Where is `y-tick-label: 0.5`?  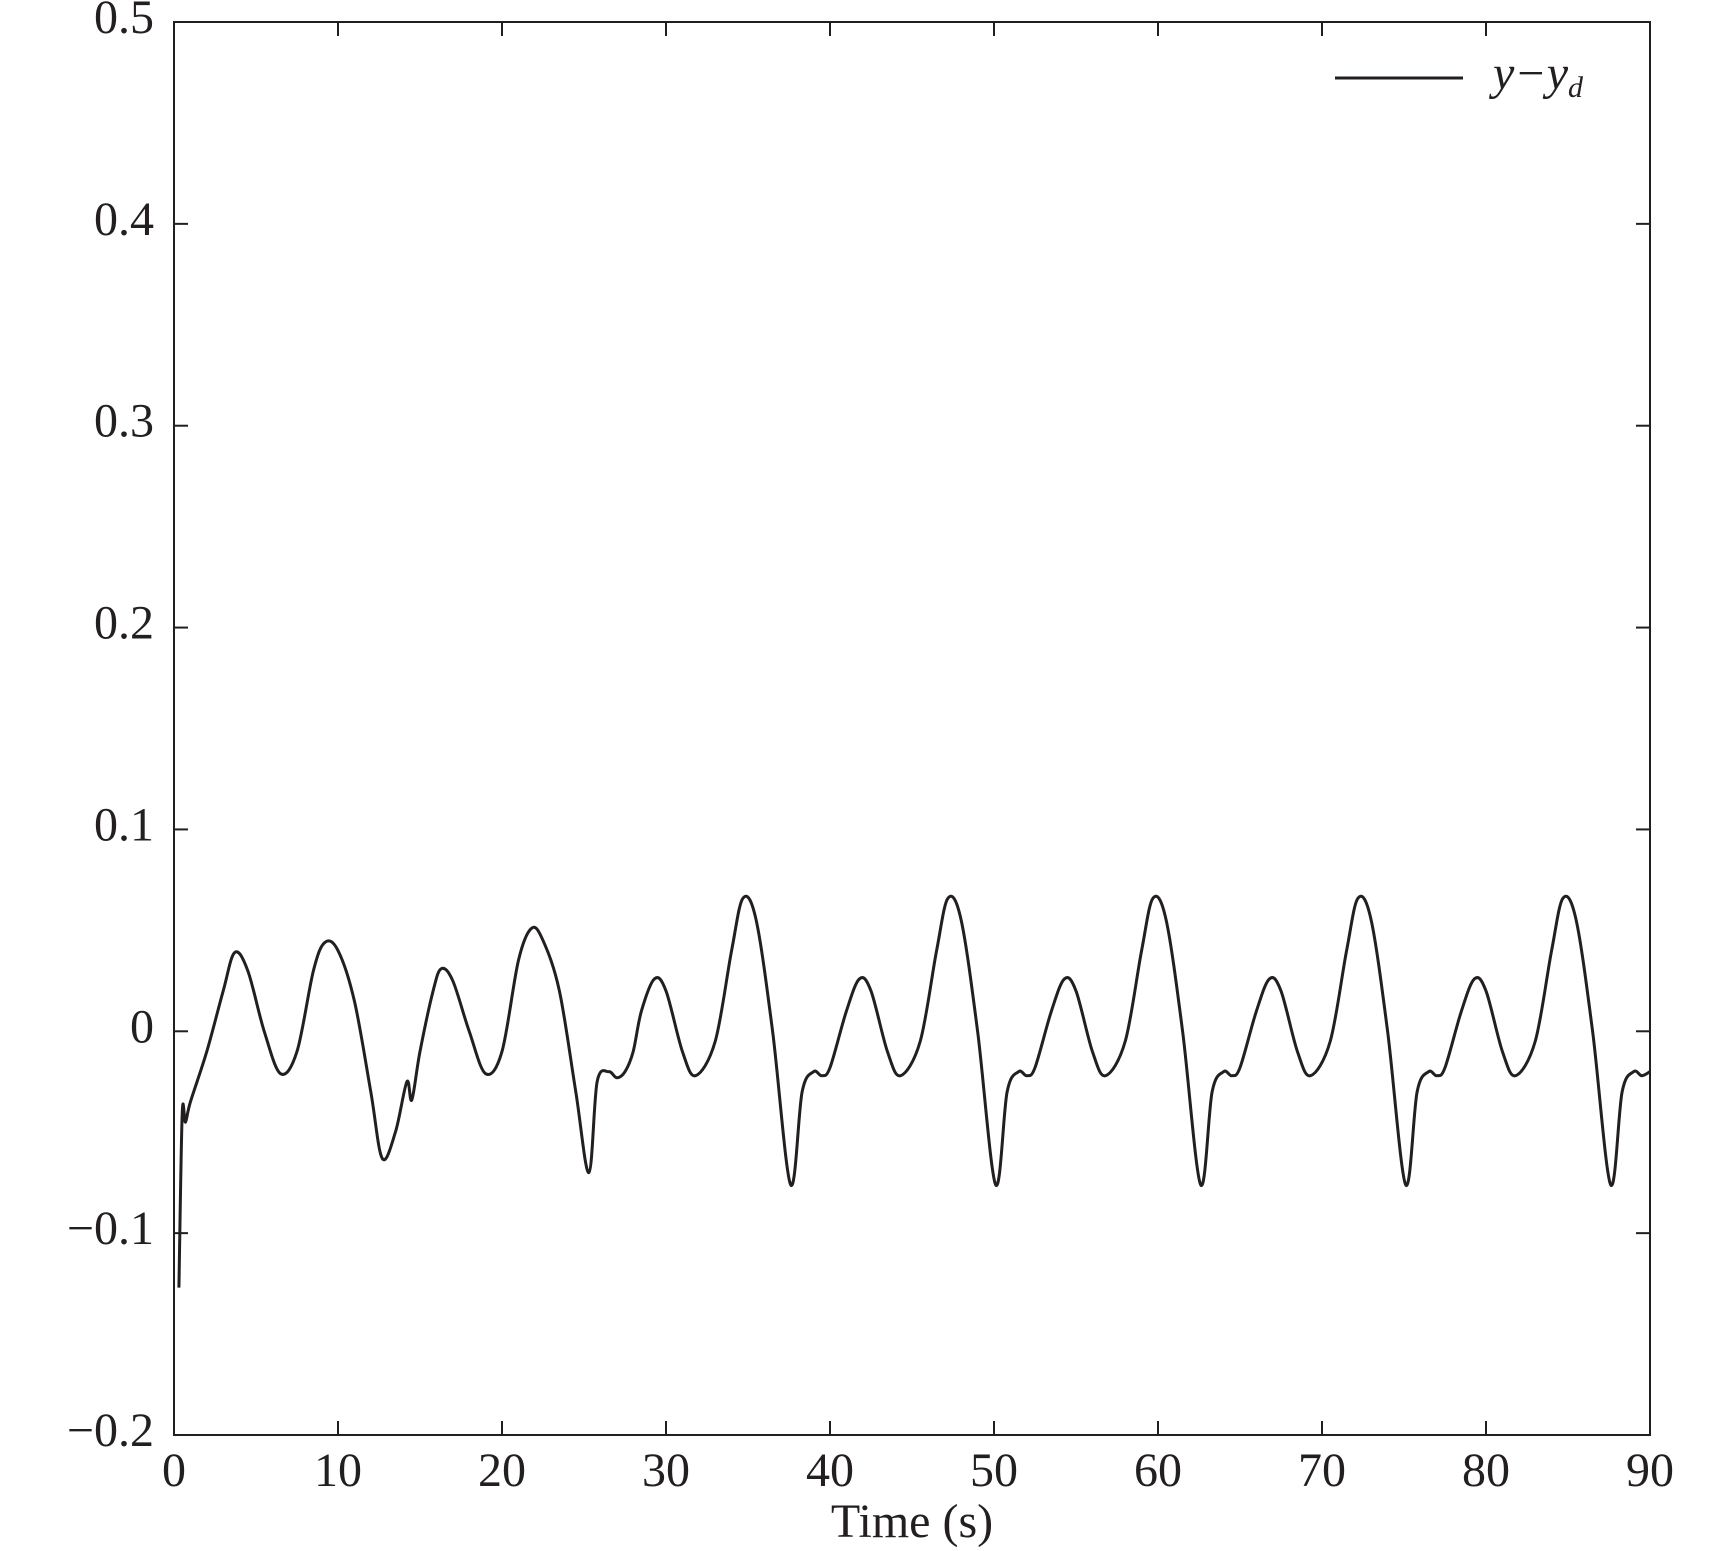 y-tick-label: 0.5 is located at coordinates (124, 22).